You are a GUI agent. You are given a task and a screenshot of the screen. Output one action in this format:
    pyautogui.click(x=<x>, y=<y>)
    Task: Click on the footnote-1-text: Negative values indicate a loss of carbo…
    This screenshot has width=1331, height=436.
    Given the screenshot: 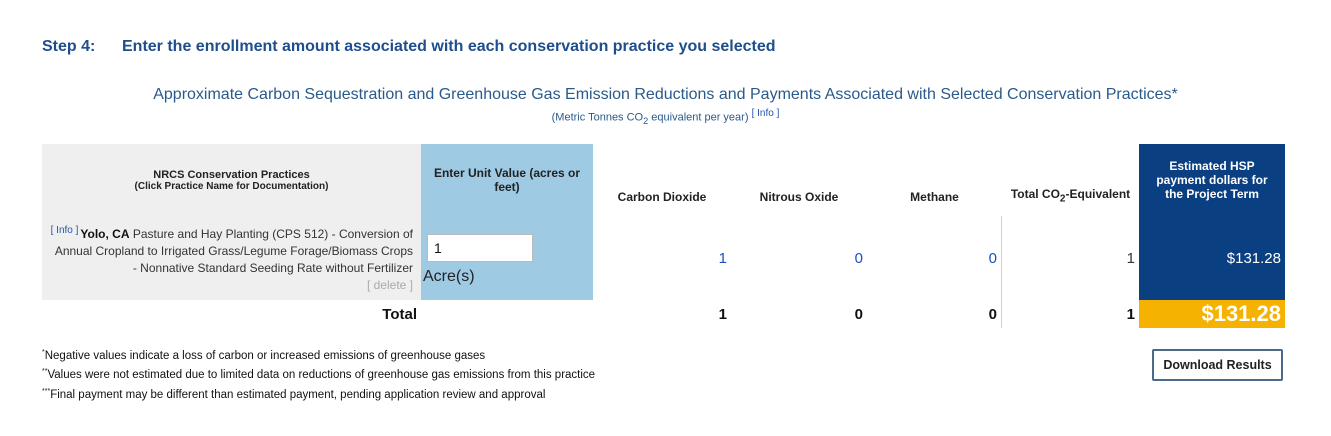 What is the action you would take?
    pyautogui.click(x=265, y=355)
    